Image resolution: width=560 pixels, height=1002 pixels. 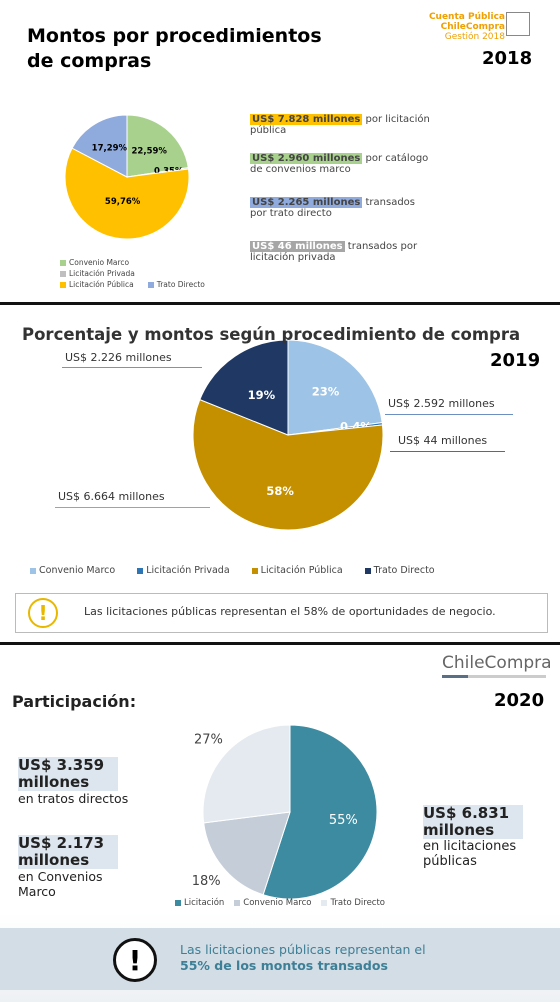 I want to click on annotation: US$ 44 millones, so click(x=443, y=440).